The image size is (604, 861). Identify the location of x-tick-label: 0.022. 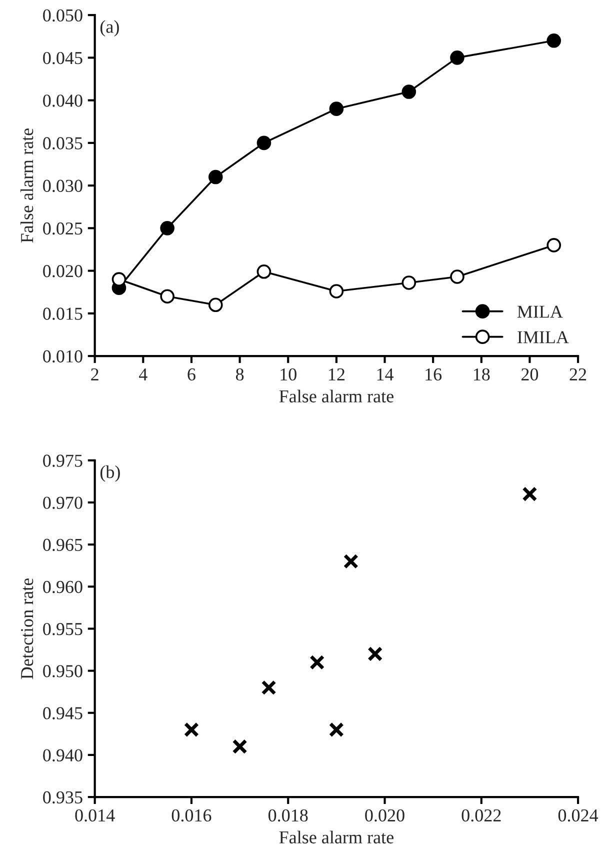
(481, 815).